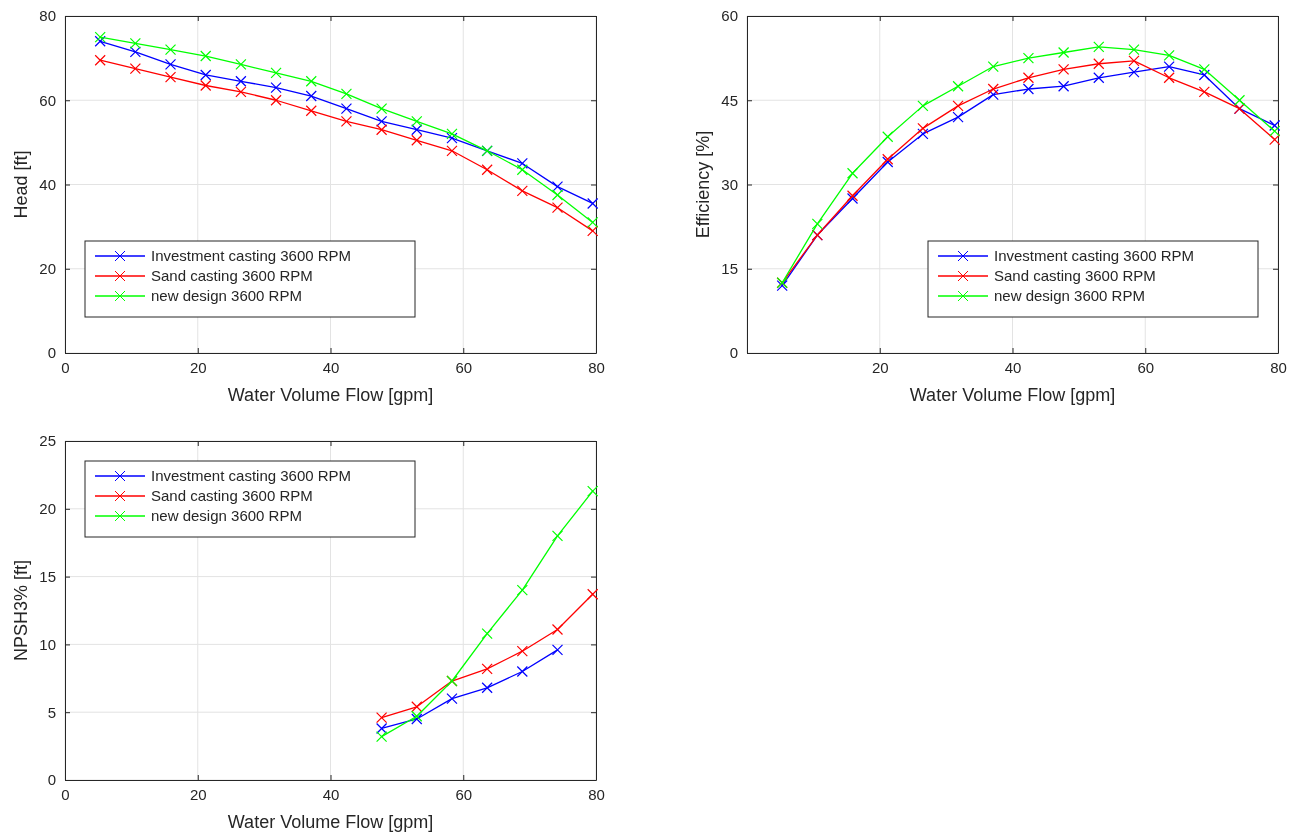  I want to click on y-axis-title: NPSH3% [ft], so click(21, 610).